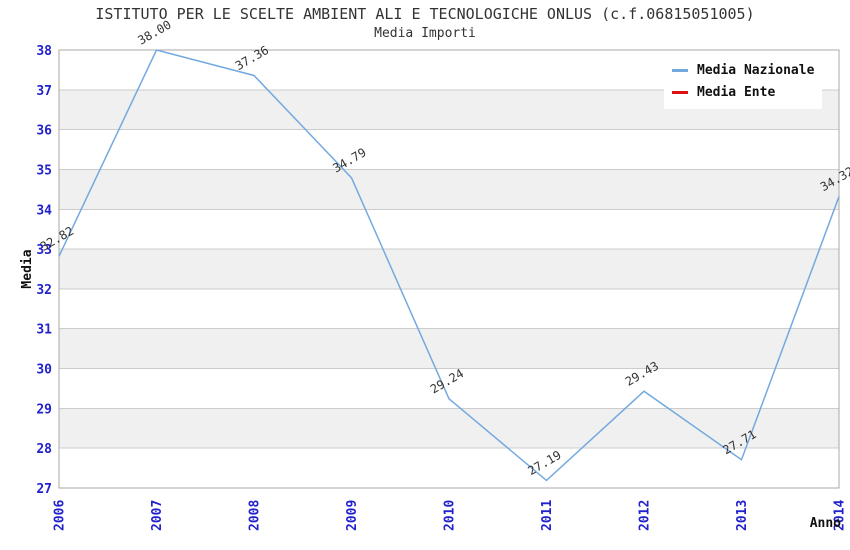  Describe the element at coordinates (680, 92) in the screenshot. I see `media-ente-line-marker-icon` at that location.